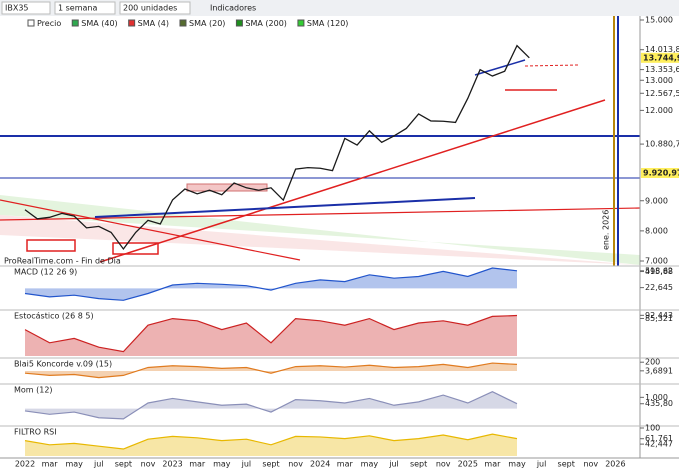 The width and height of the screenshot is (679, 470). What do you see at coordinates (659, 370) in the screenshot?
I see `y-tick-label: 3,6891` at bounding box center [659, 370].